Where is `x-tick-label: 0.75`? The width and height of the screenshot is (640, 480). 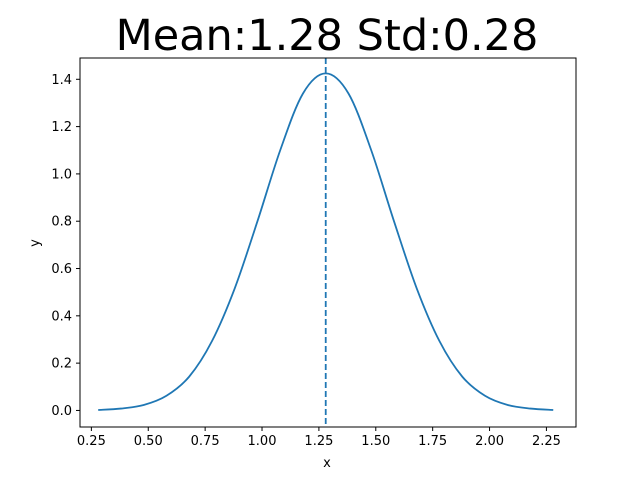 x-tick-label: 0.75 is located at coordinates (205, 441).